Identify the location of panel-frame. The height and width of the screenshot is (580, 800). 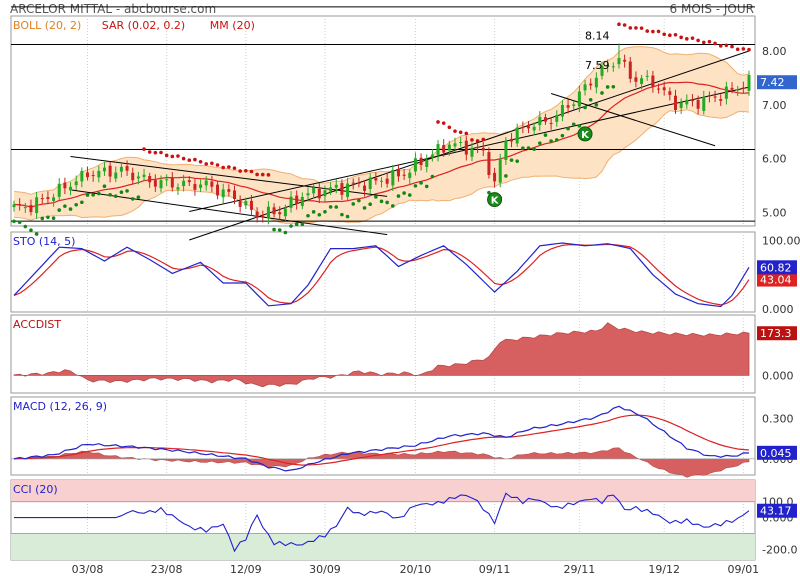
(383, 436).